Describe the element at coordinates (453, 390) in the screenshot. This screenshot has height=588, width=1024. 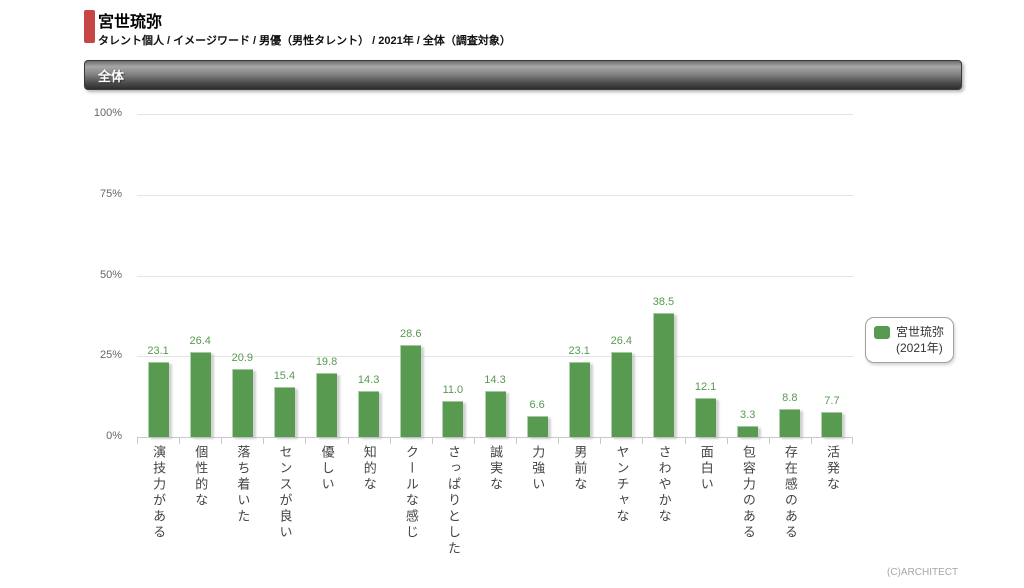
I see `bar-value-label: 11.0` at that location.